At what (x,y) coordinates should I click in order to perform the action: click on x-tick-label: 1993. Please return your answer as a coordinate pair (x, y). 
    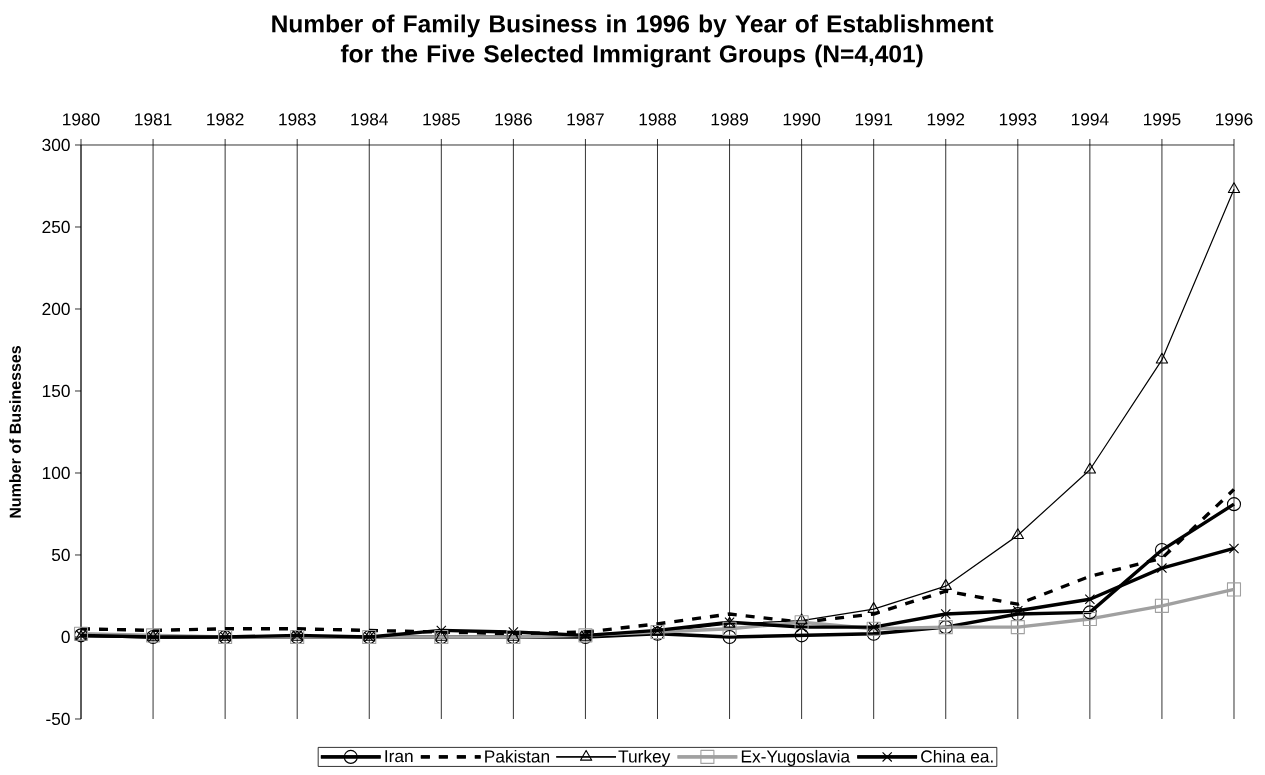
    Looking at the image, I should click on (1018, 119).